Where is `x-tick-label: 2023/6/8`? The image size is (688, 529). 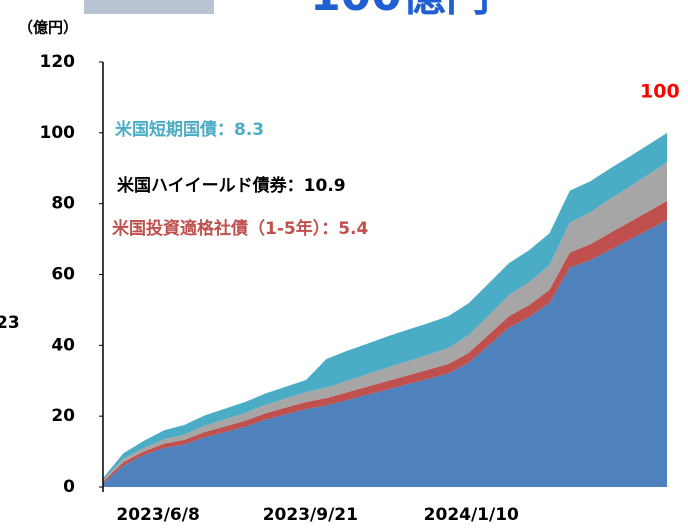
x-tick-label: 2023/6/8 is located at coordinates (157, 515).